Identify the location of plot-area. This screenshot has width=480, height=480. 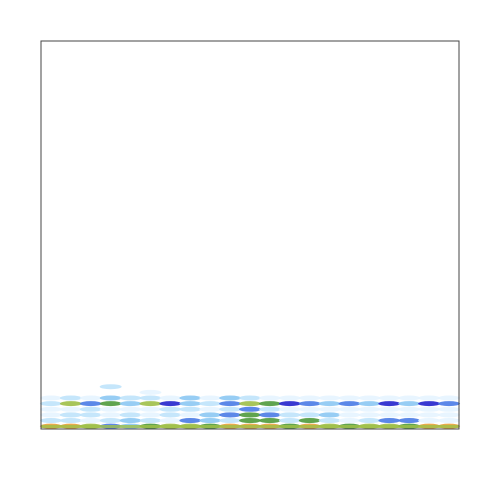
(250, 406).